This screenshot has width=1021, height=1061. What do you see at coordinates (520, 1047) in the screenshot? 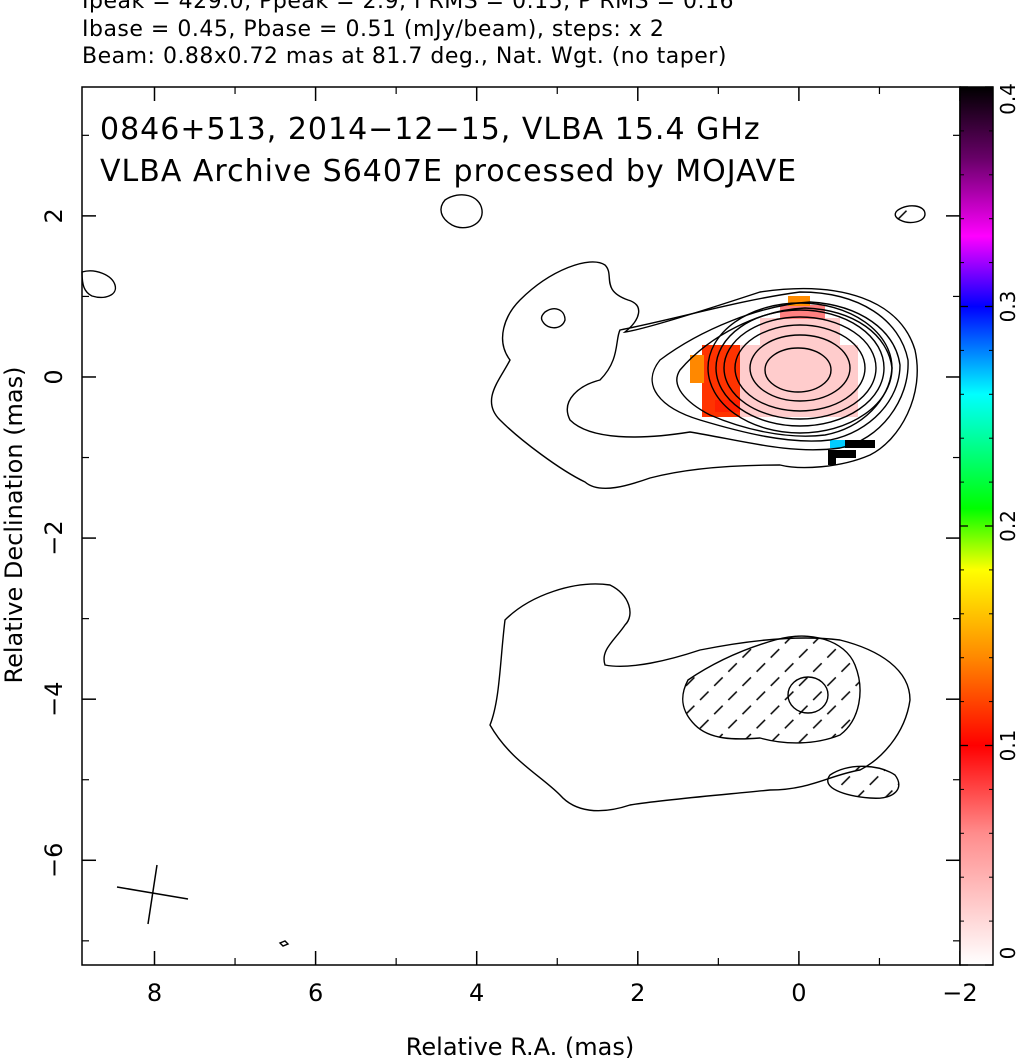
I see `x-axis-label: Relative R.A. (mas)` at bounding box center [520, 1047].